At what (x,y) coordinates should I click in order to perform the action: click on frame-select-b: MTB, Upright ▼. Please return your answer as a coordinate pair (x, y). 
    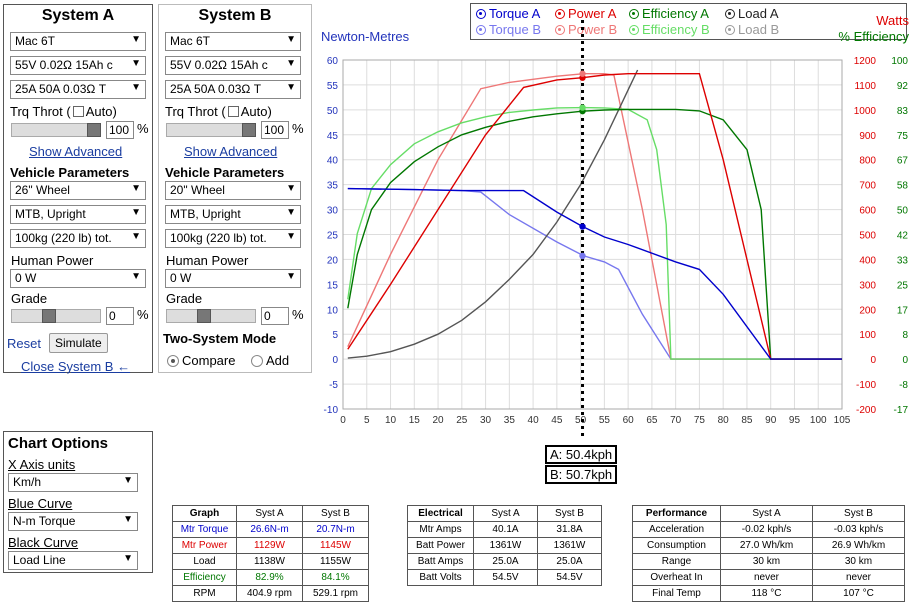
    Looking at the image, I should click on (233, 214).